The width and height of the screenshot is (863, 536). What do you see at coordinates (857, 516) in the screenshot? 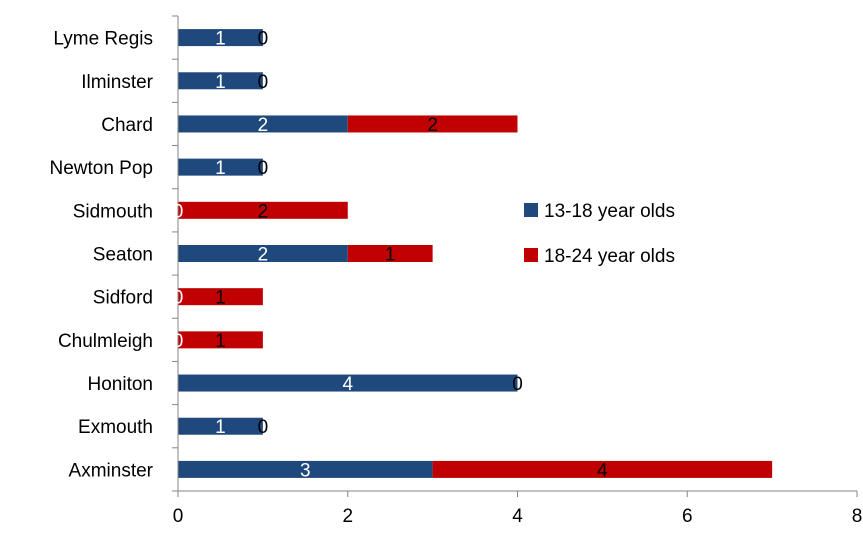
I see `x-tick-label: 8` at bounding box center [857, 516].